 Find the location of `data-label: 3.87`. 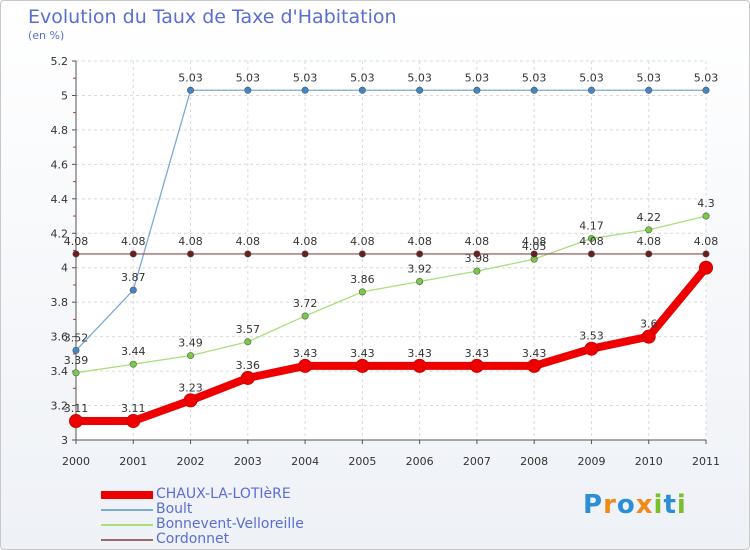

data-label: 3.87 is located at coordinates (133, 277).